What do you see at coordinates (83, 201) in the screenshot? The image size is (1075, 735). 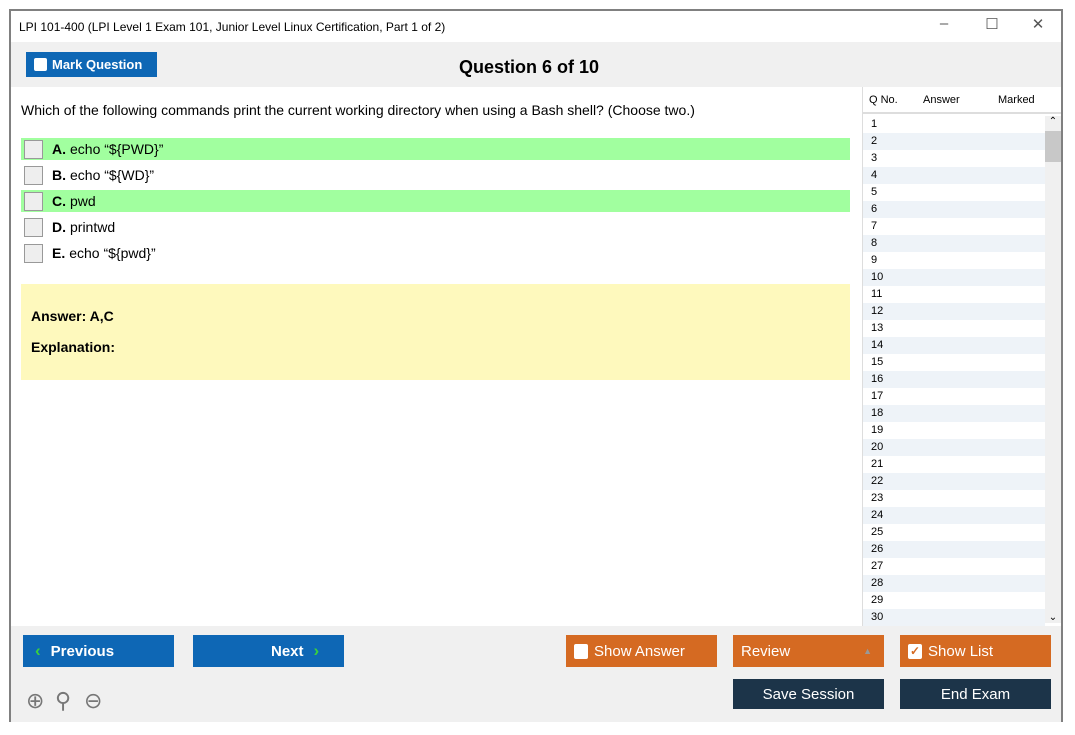 I see `option-text: pwd` at bounding box center [83, 201].